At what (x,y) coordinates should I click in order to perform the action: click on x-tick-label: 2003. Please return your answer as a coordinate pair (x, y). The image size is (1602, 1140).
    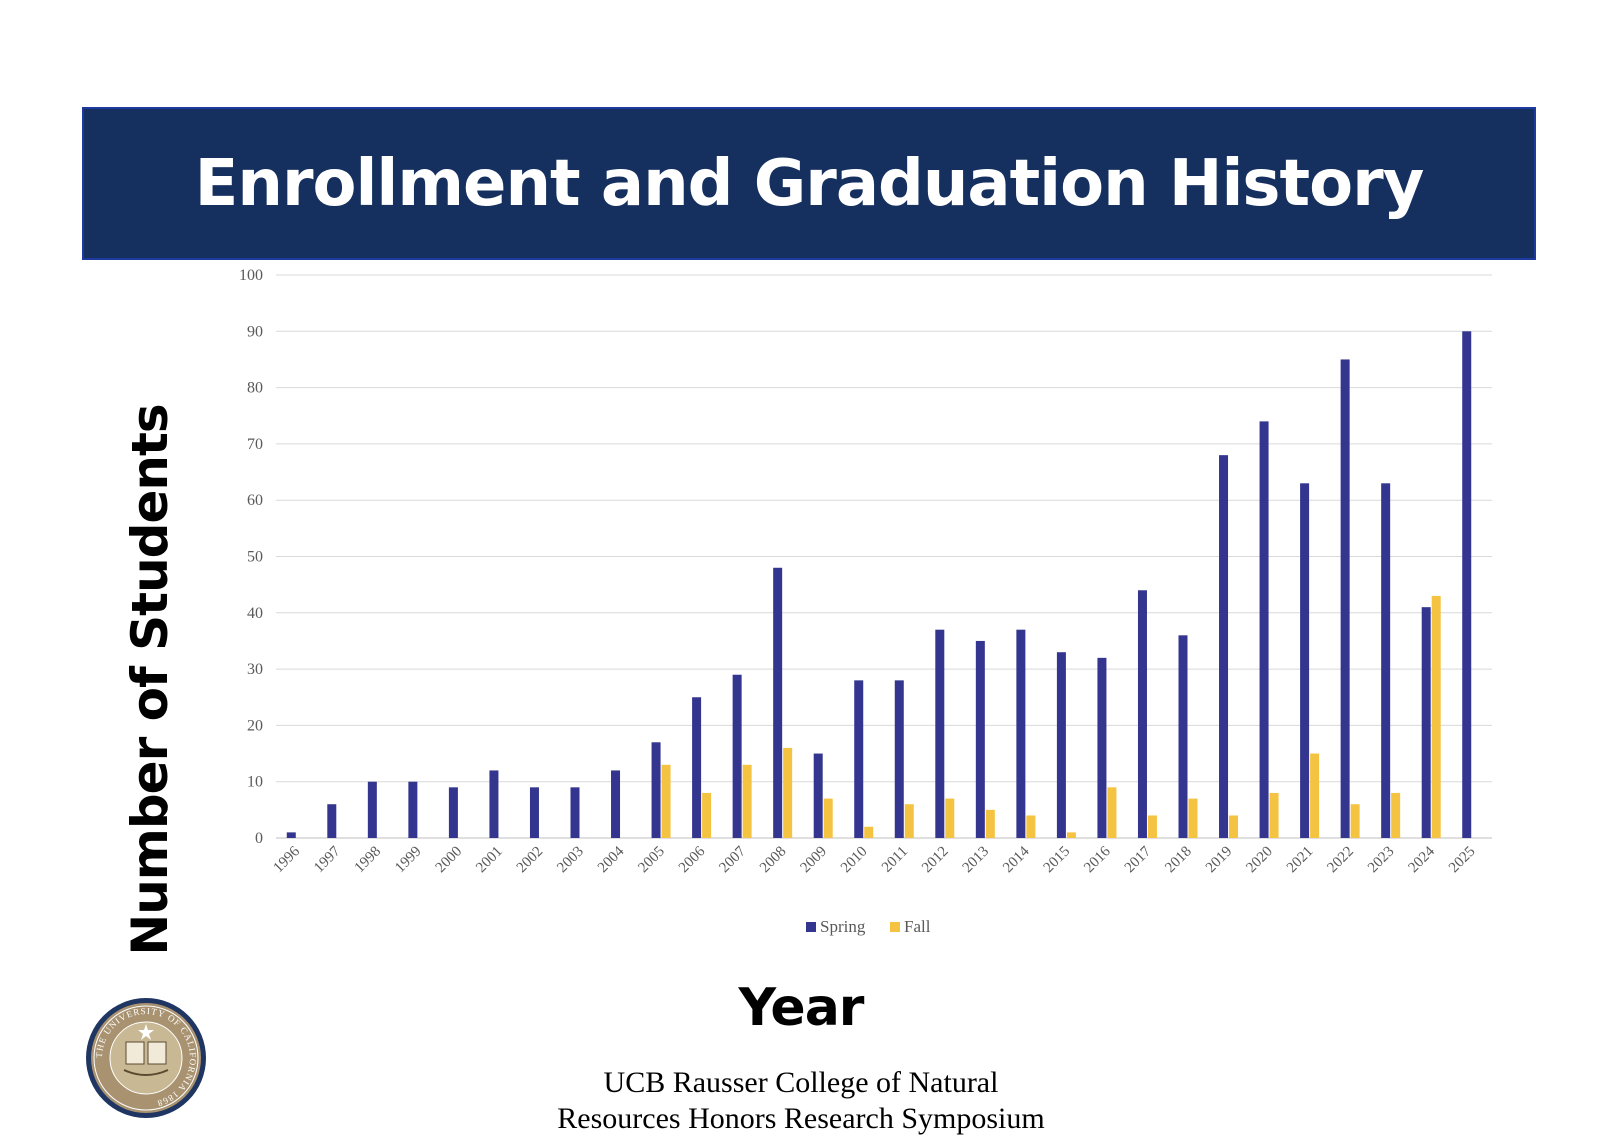
    Looking at the image, I should click on (570, 860).